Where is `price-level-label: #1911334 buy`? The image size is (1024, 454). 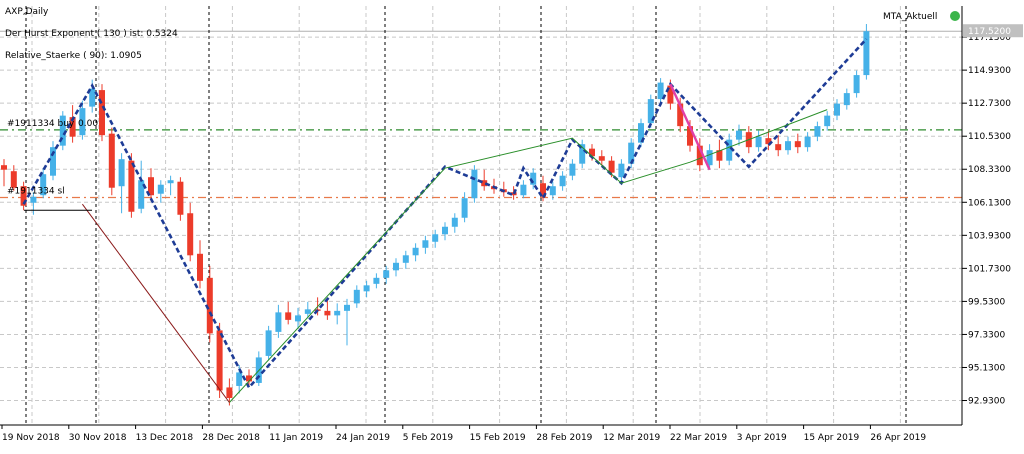
price-level-label: #1911334 buy is located at coordinates (41, 124).